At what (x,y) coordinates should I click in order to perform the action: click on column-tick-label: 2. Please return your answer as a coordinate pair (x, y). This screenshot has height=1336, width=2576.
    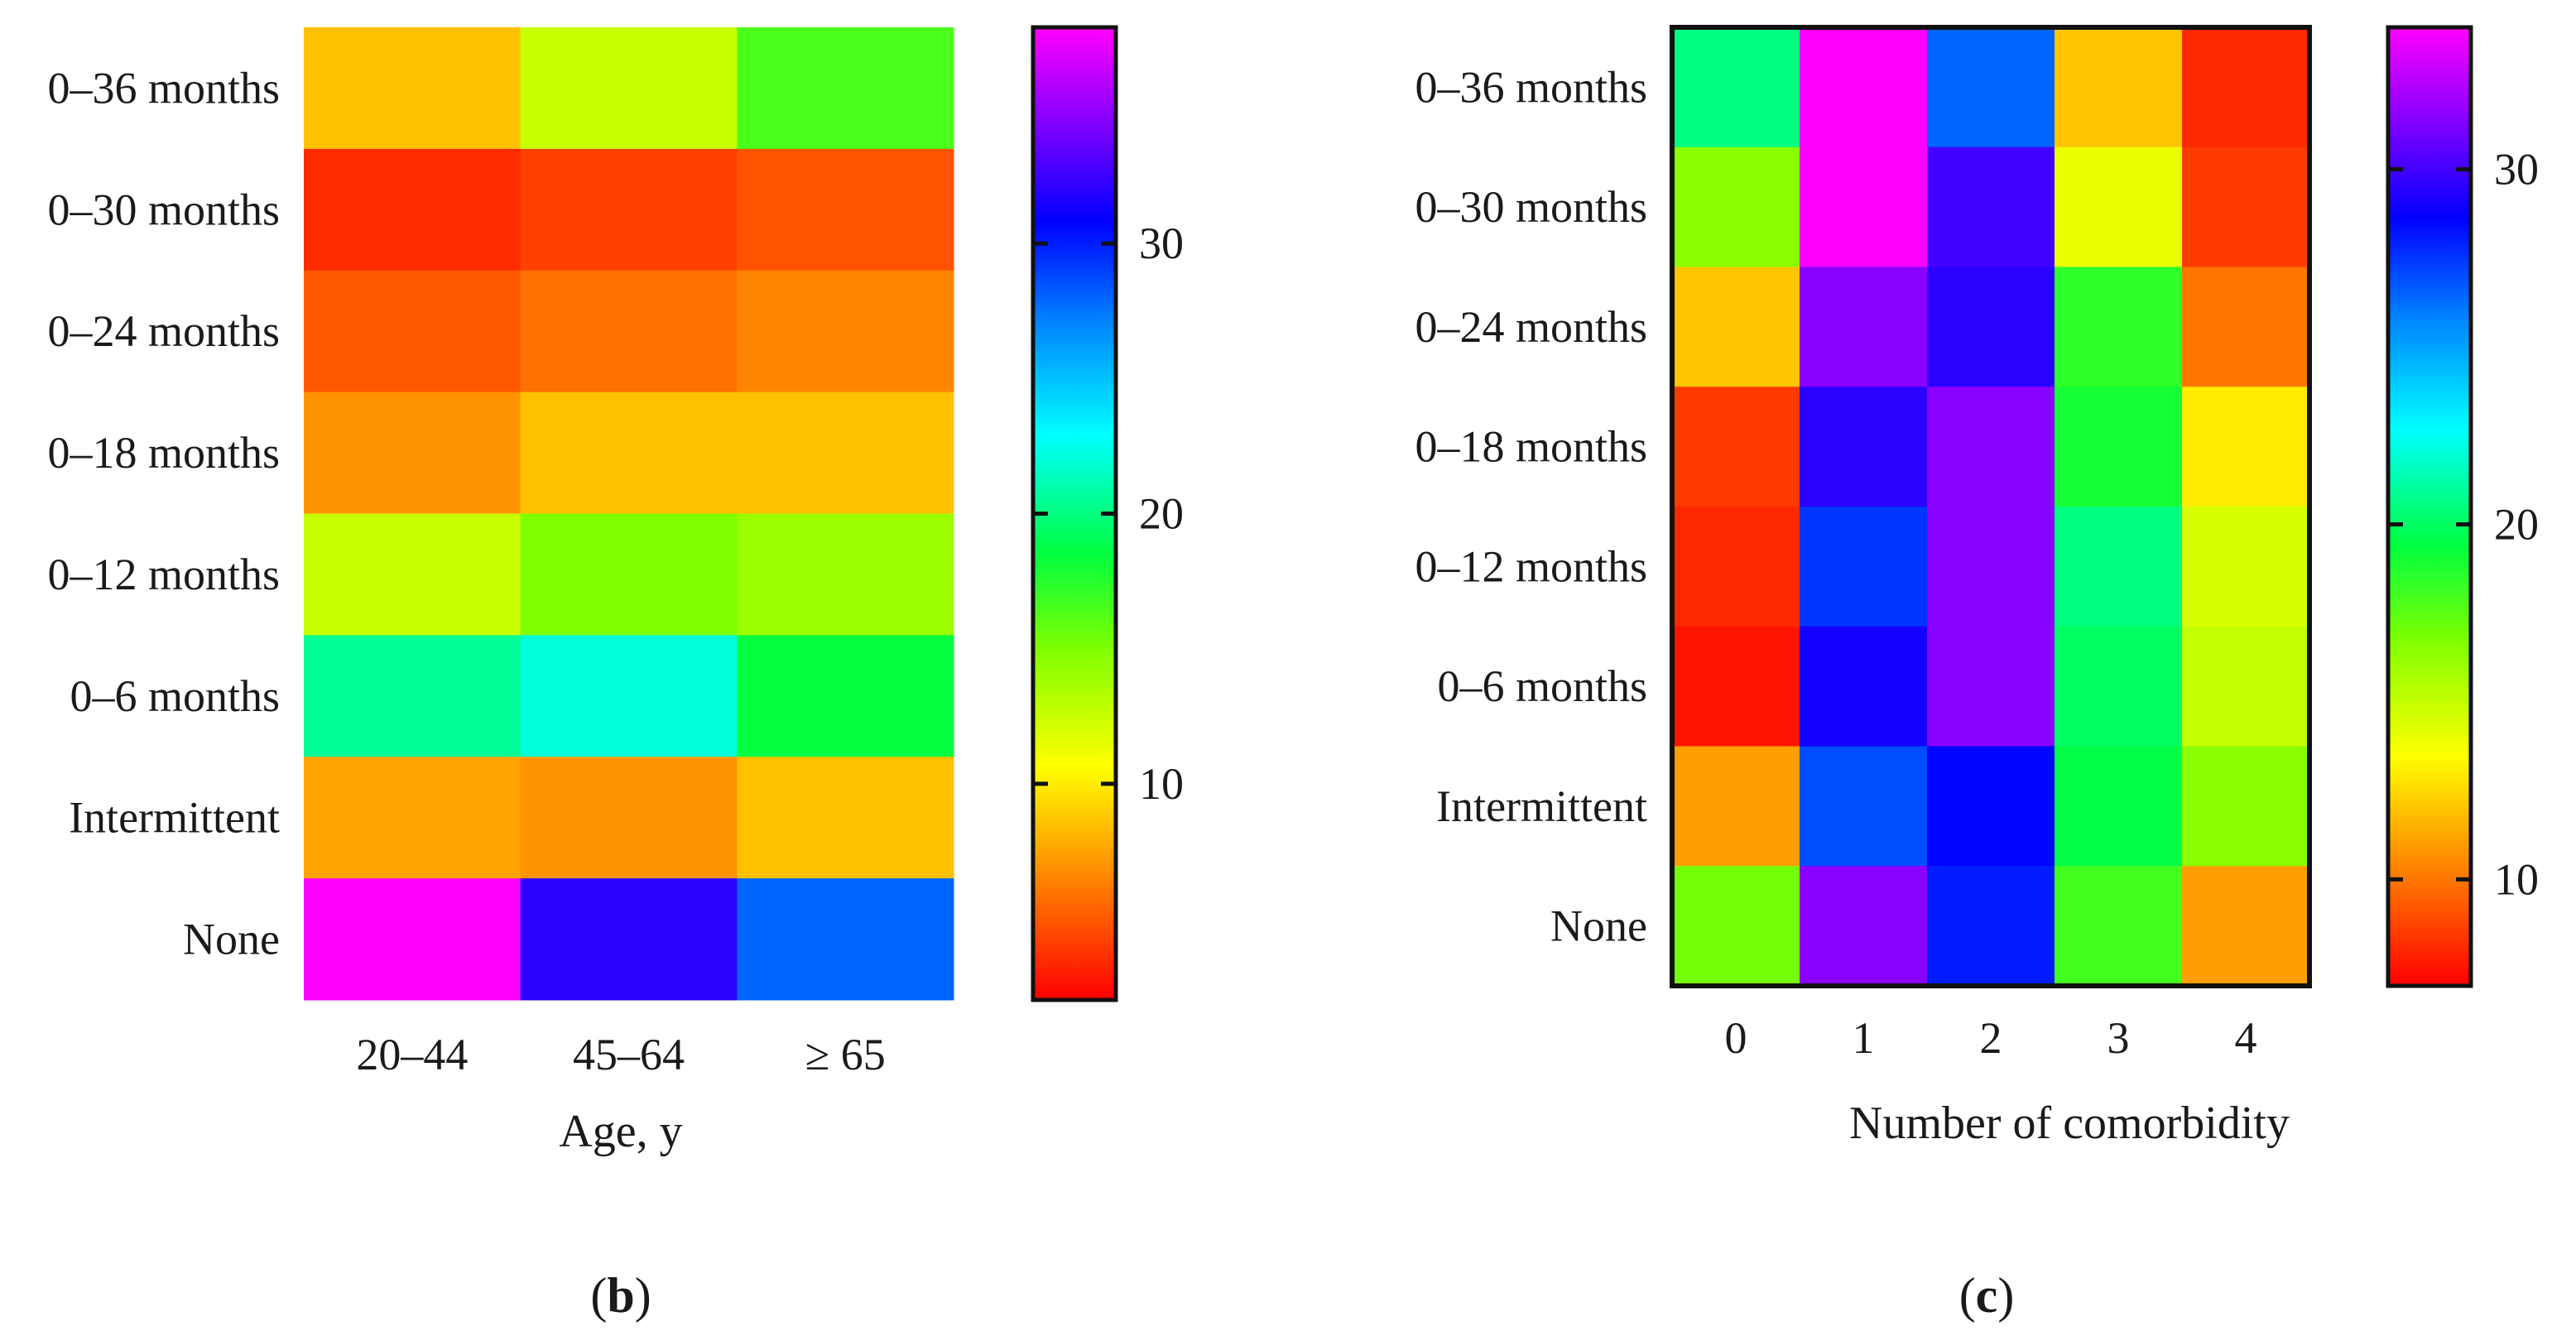
    Looking at the image, I should click on (1991, 1038).